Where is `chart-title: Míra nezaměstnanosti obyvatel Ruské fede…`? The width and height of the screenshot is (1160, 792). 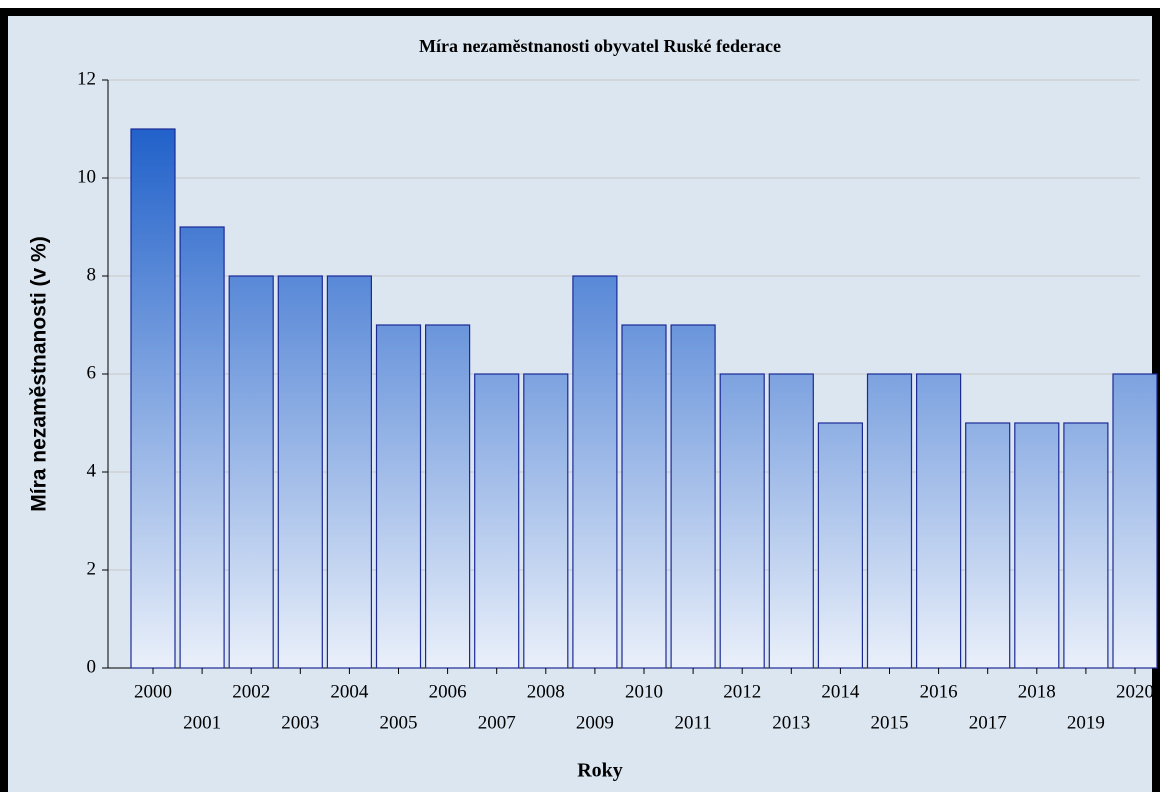 chart-title: Míra nezaměstnanosti obyvatel Ruské fede… is located at coordinates (600, 46).